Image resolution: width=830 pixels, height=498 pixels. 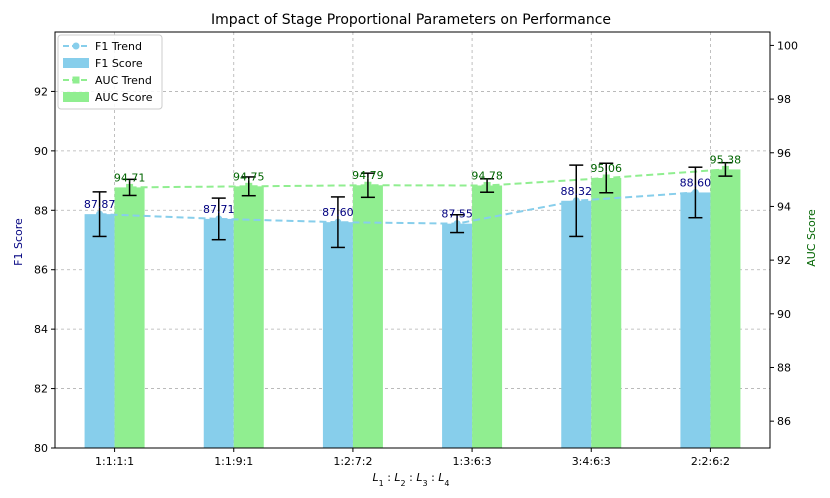 I want to click on y-left-axis-label: F1 Score, so click(x=18, y=242).